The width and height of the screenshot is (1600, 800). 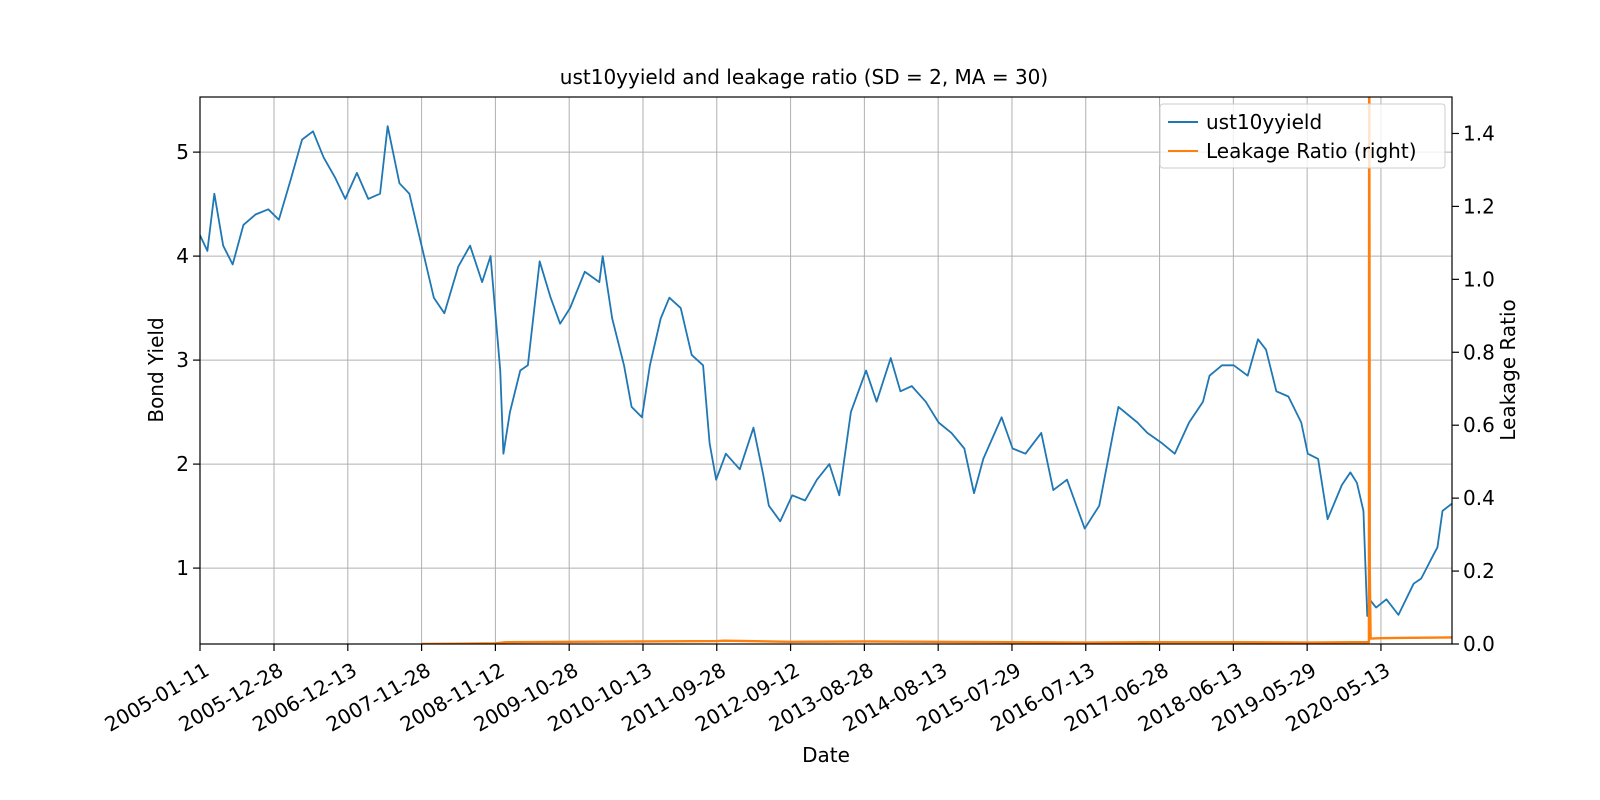 I want to click on y2-tick-label: 0.8, so click(x=1479, y=352).